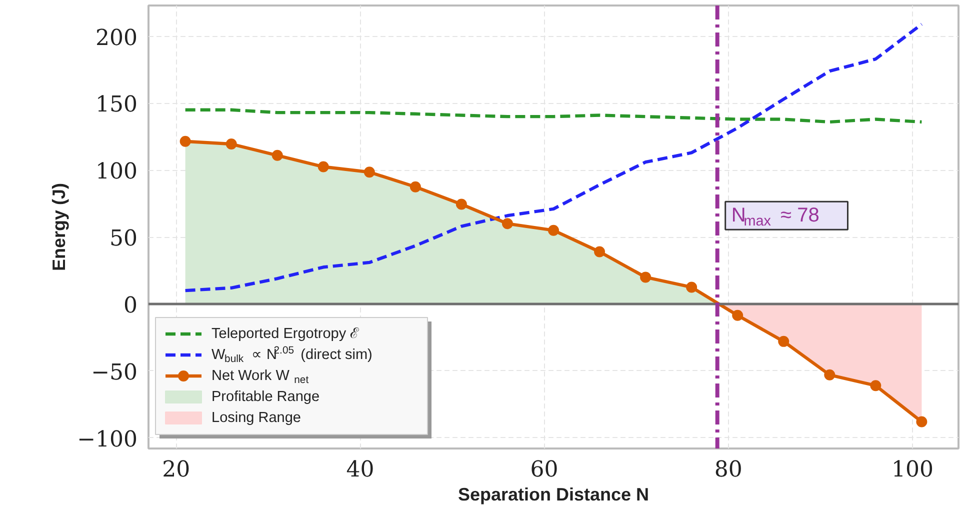  What do you see at coordinates (117, 105) in the screenshot?
I see `y-tick-label: 150` at bounding box center [117, 105].